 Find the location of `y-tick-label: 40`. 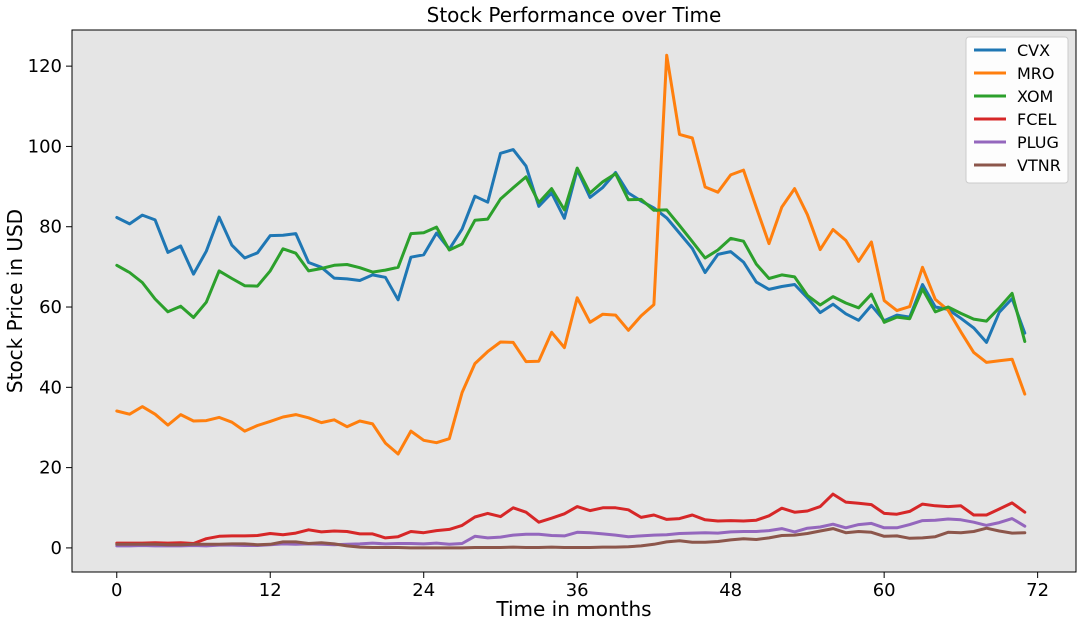

y-tick-label: 40 is located at coordinates (50, 387).